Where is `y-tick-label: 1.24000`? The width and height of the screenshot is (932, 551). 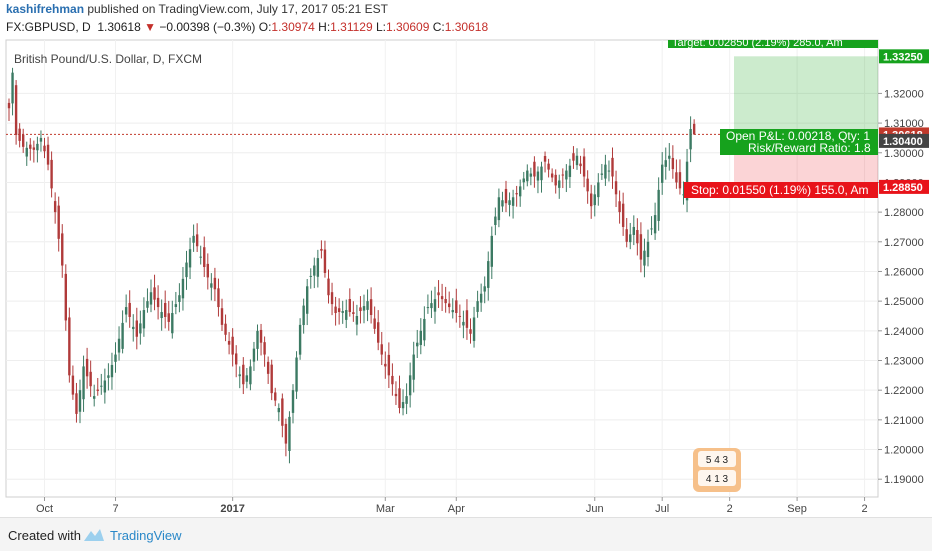 y-tick-label: 1.24000 is located at coordinates (904, 332).